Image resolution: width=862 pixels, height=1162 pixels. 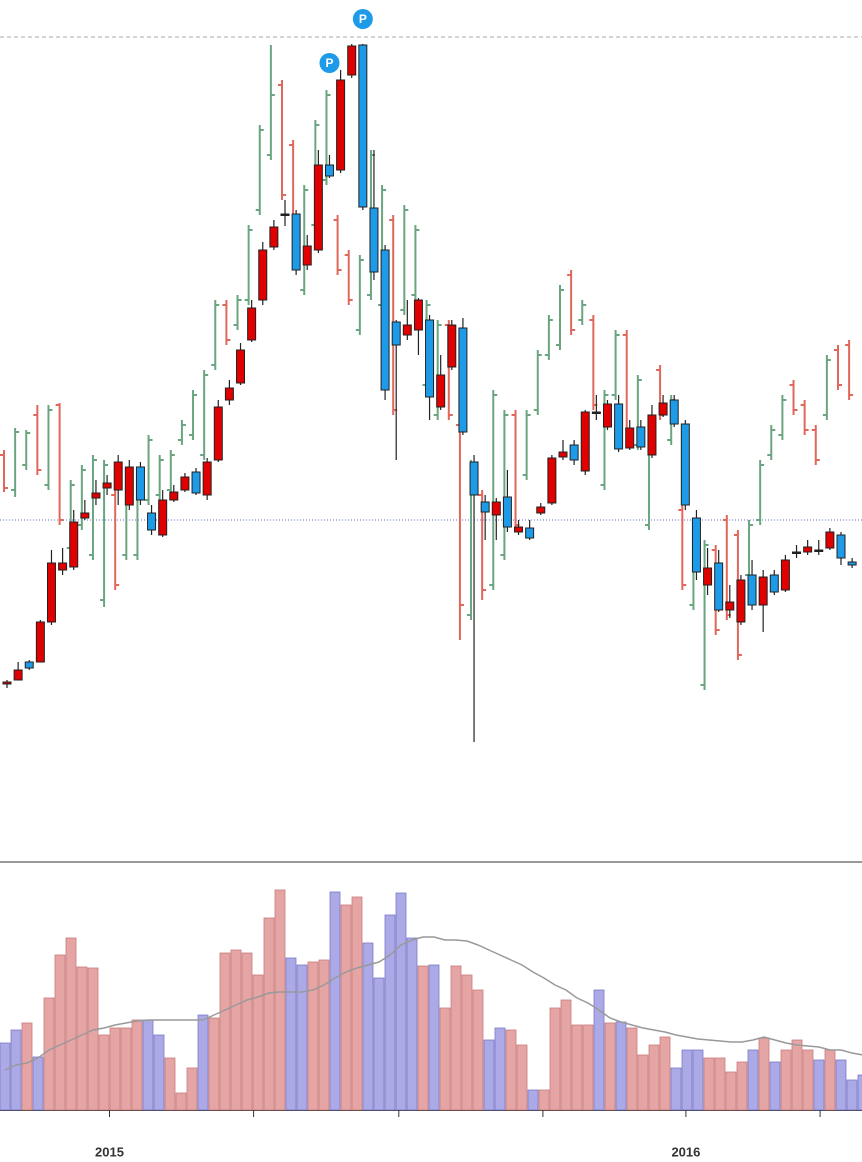 What do you see at coordinates (329, 63) in the screenshot?
I see `annotation-marker` at bounding box center [329, 63].